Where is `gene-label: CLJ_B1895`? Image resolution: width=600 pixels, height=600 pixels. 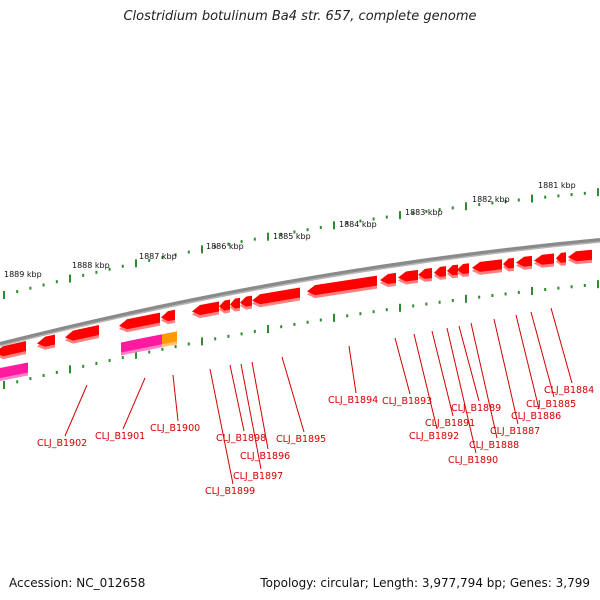 gene-label: CLJ_B1895 is located at coordinates (301, 439).